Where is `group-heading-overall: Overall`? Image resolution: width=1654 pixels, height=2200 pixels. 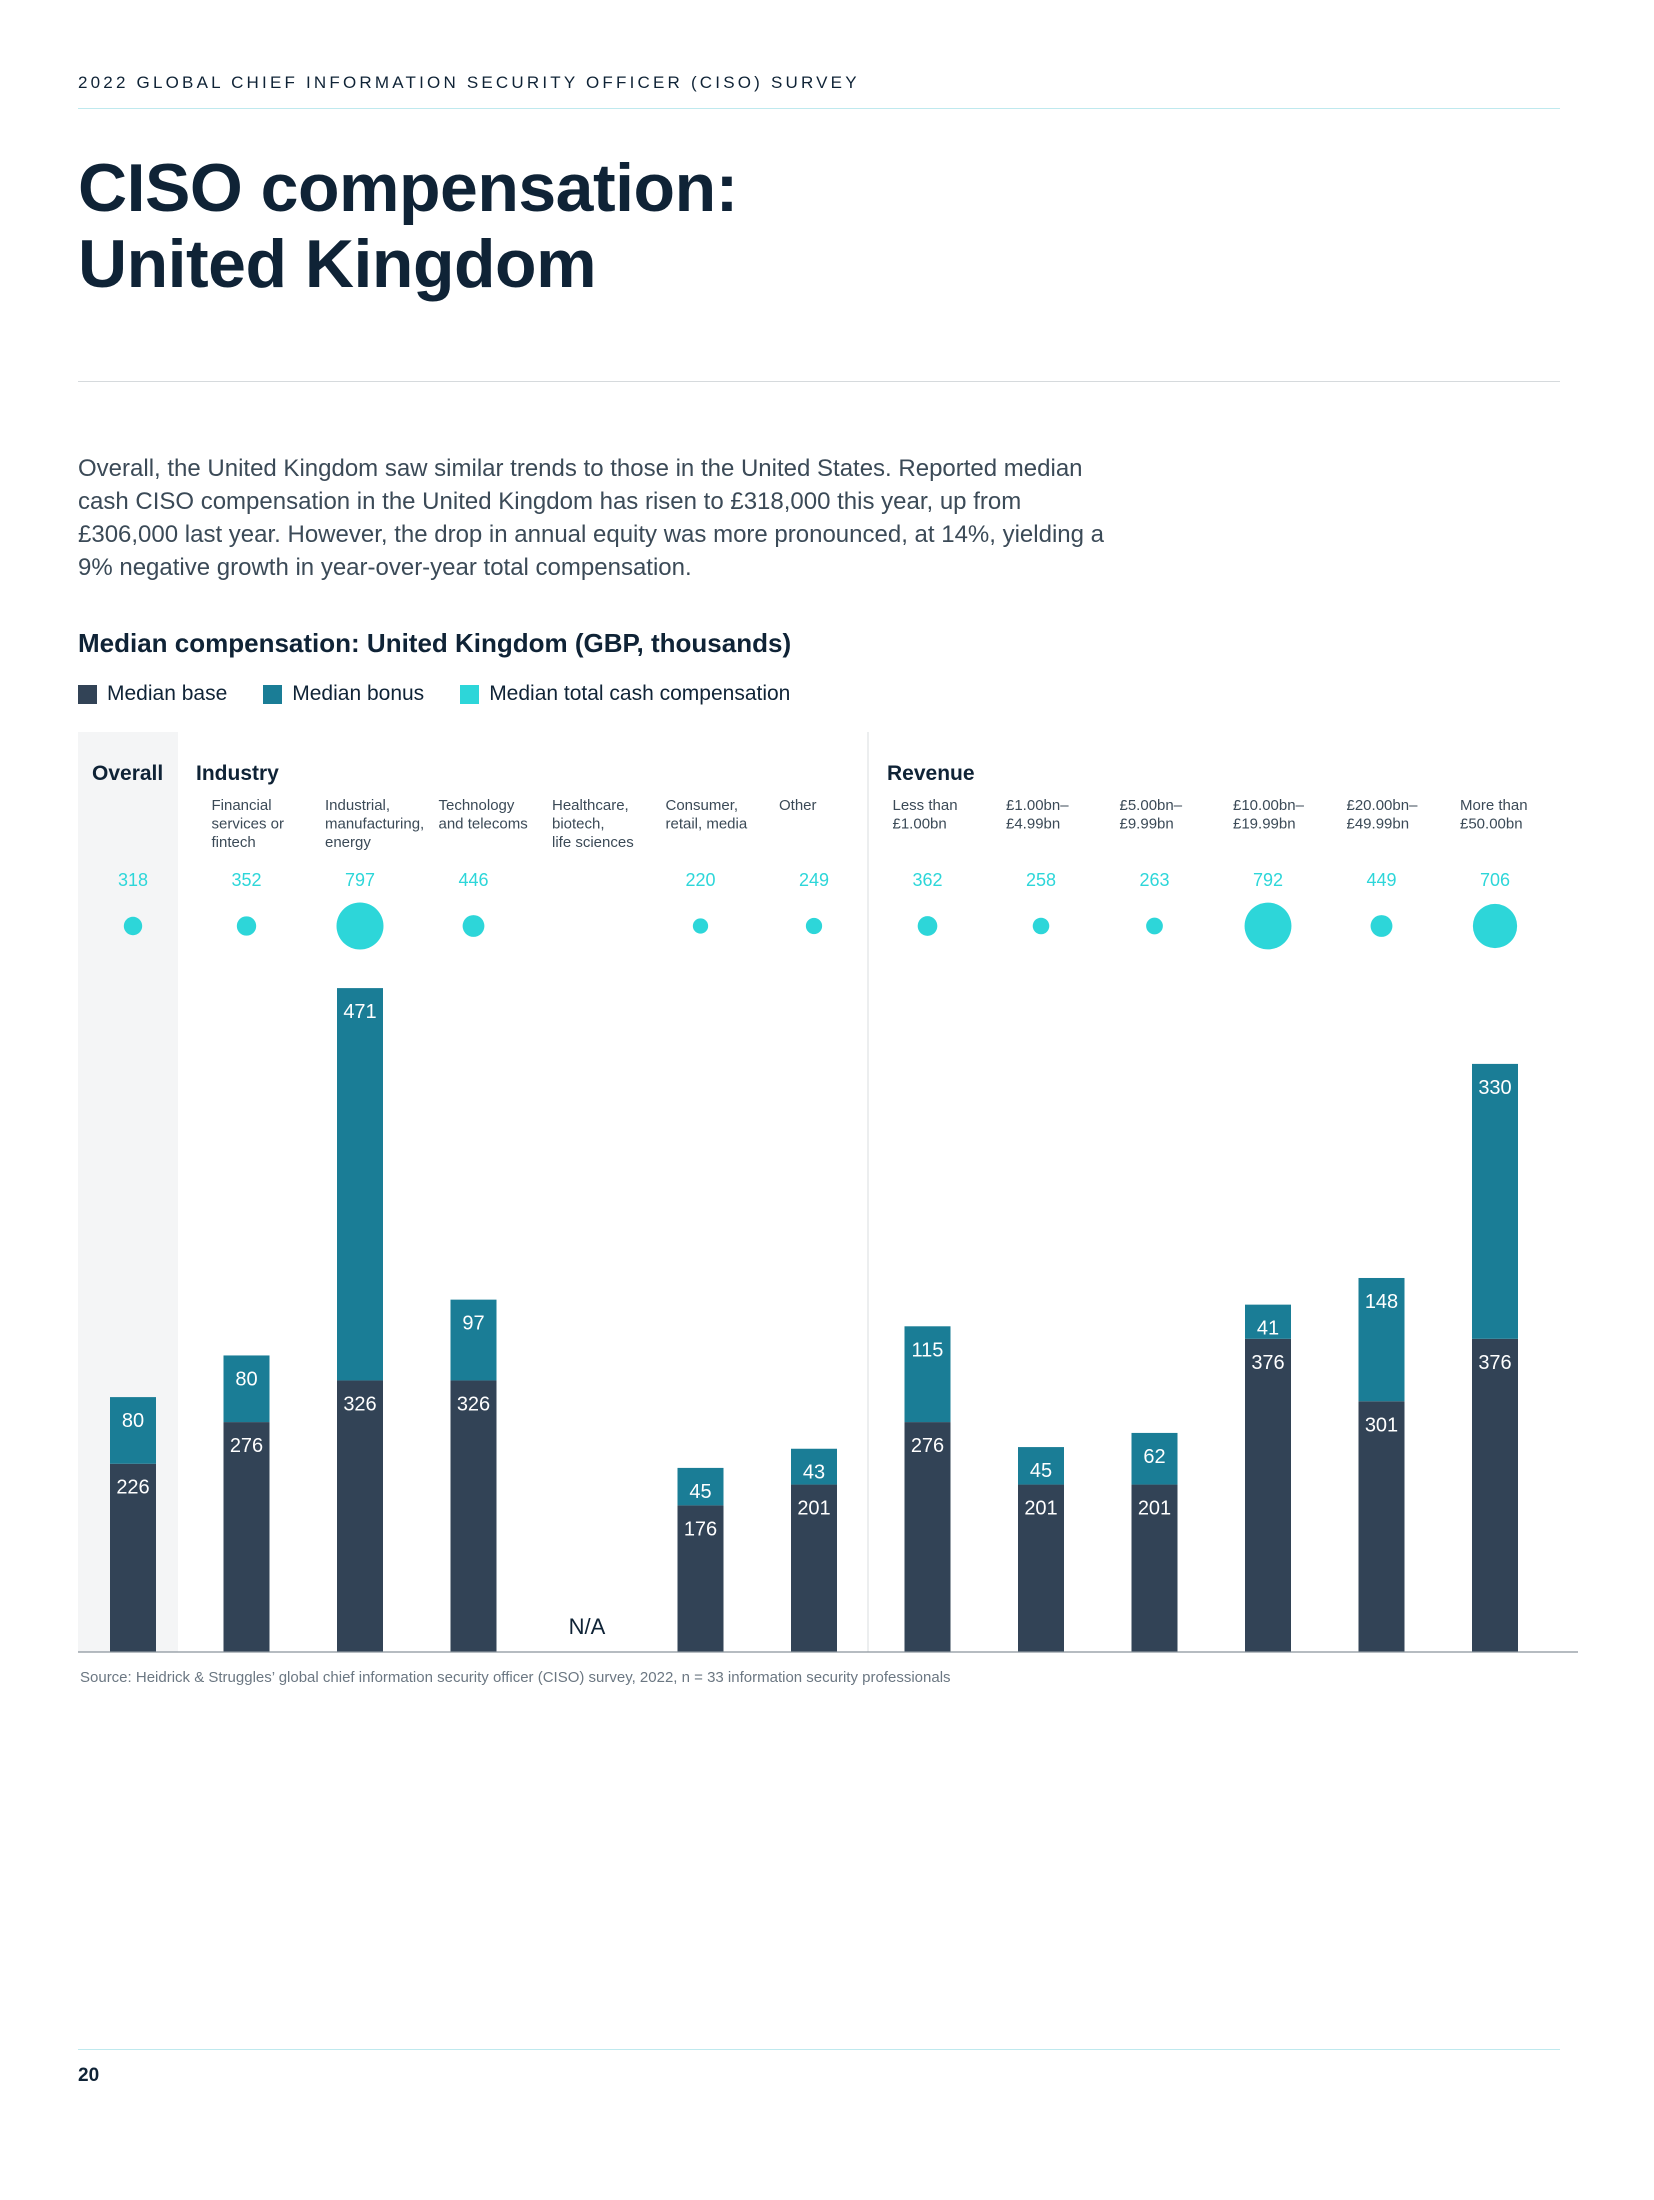 group-heading-overall: Overall is located at coordinates (127, 773).